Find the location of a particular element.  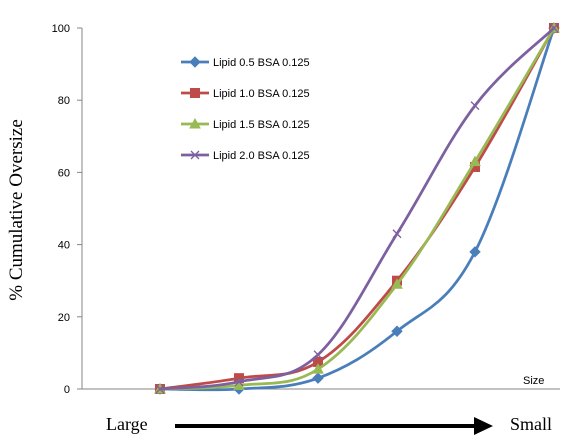

y-tick-label: 20 is located at coordinates (64, 318).